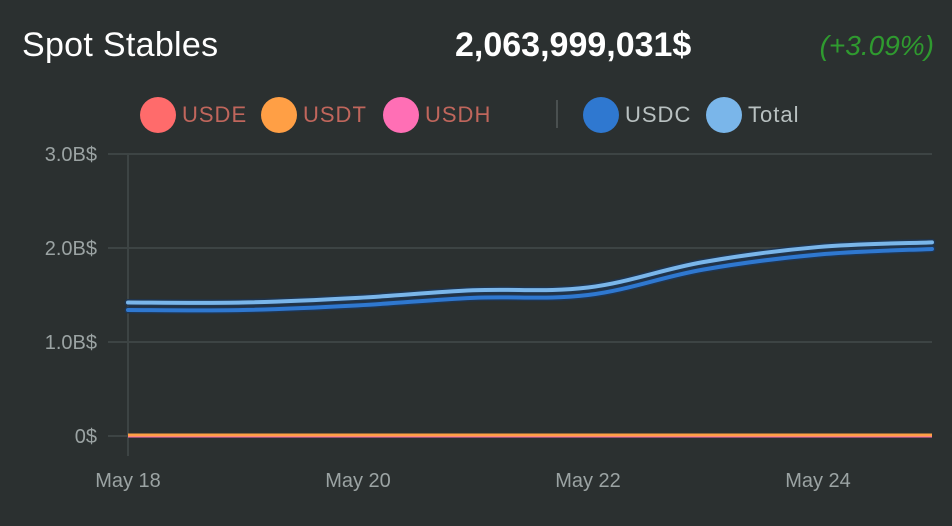 The image size is (952, 526). What do you see at coordinates (120, 45) in the screenshot?
I see `chart-title: Spot Stables` at bounding box center [120, 45].